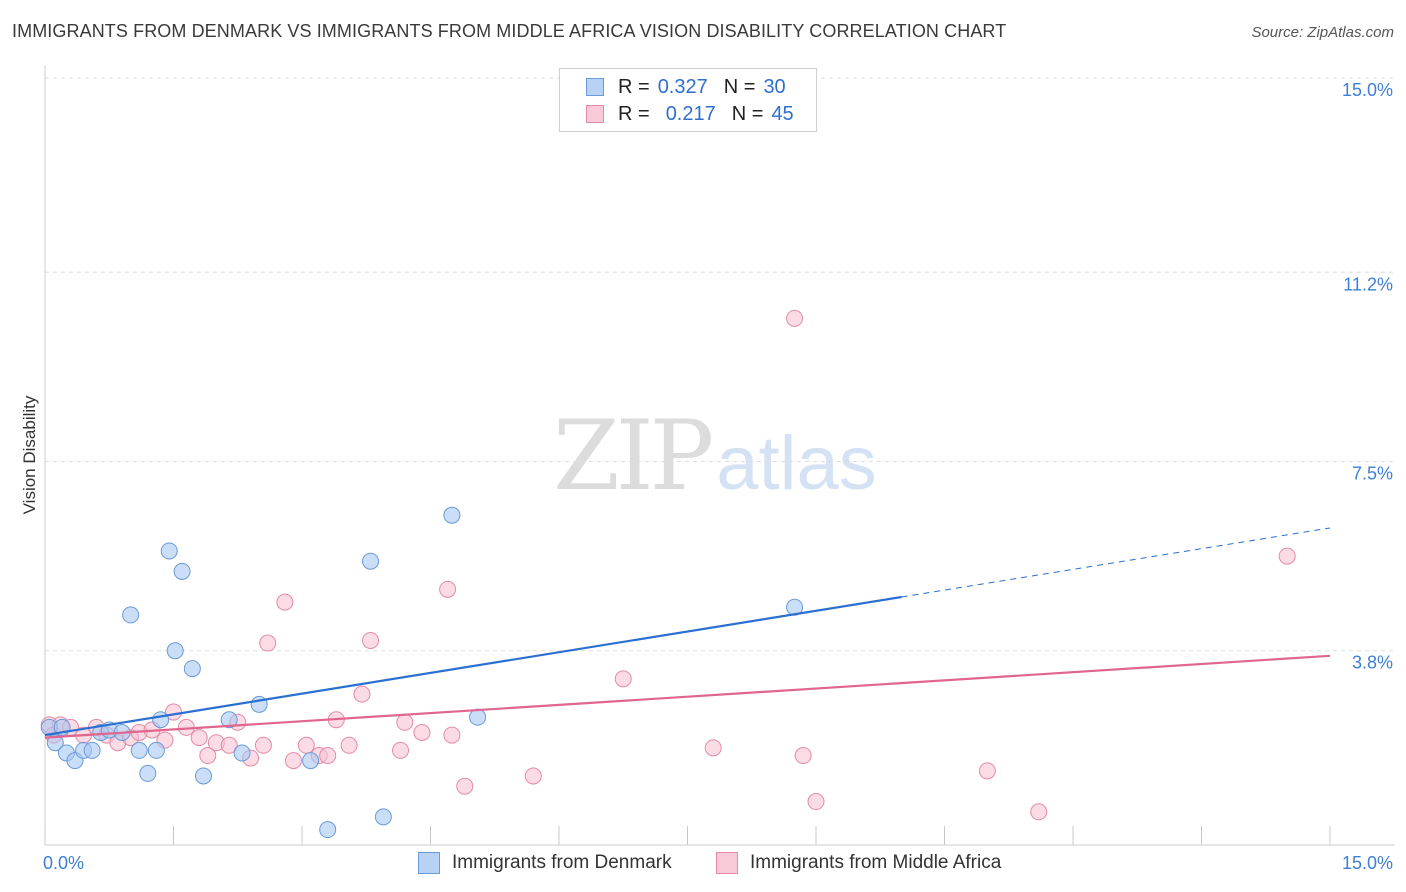  I want to click on watermark-zip: ZIP, so click(633, 456).